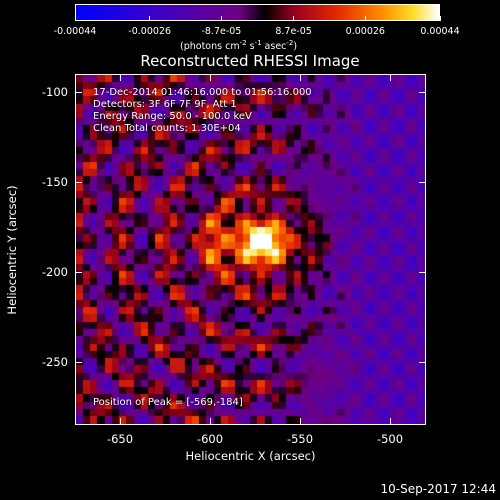 This screenshot has height=500, width=500. What do you see at coordinates (120, 439) in the screenshot?
I see `x-tick-label: -650` at bounding box center [120, 439].